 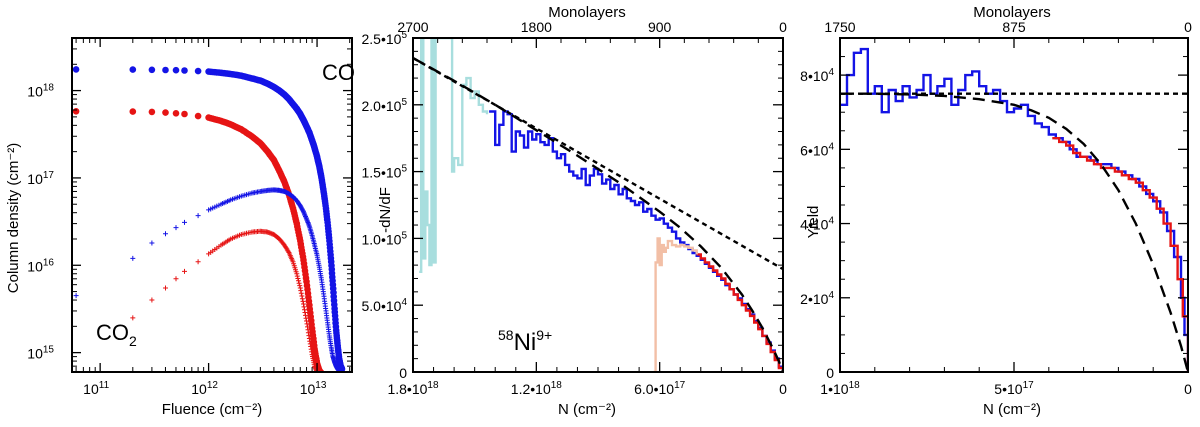 I want to click on left-ylabel: Column density (cm⁻²), so click(x=13, y=218).